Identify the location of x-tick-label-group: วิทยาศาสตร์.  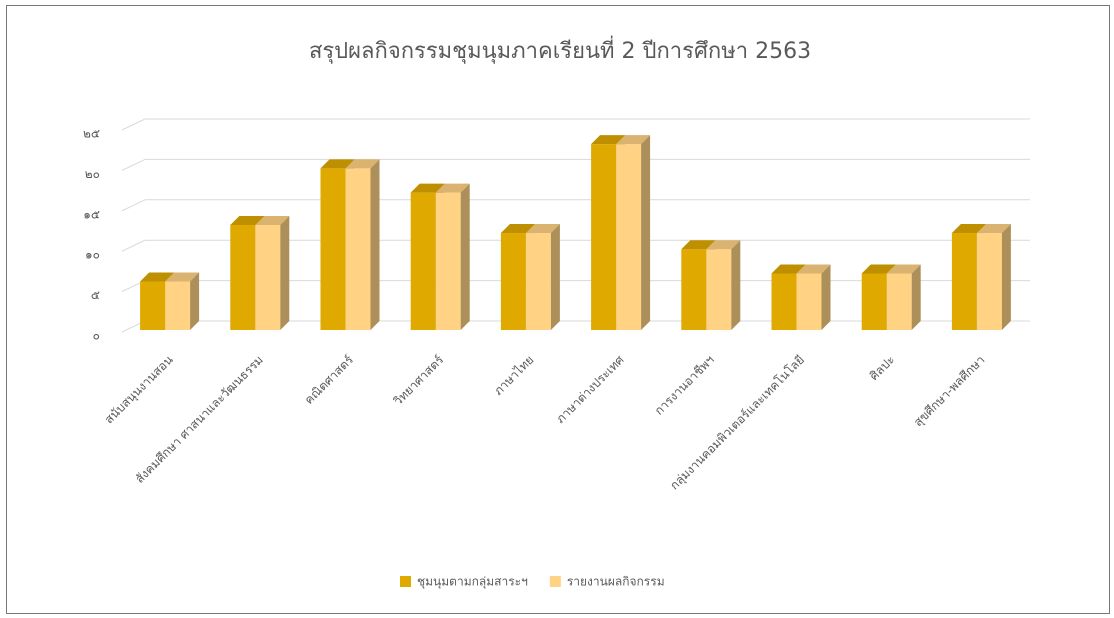
(419, 380).